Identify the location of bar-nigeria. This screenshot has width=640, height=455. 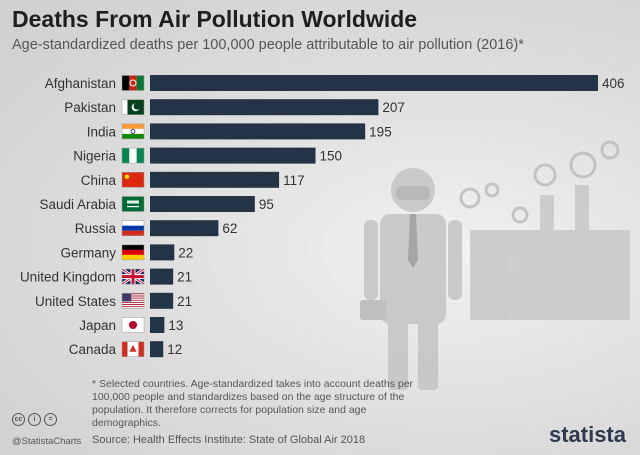
(233, 155).